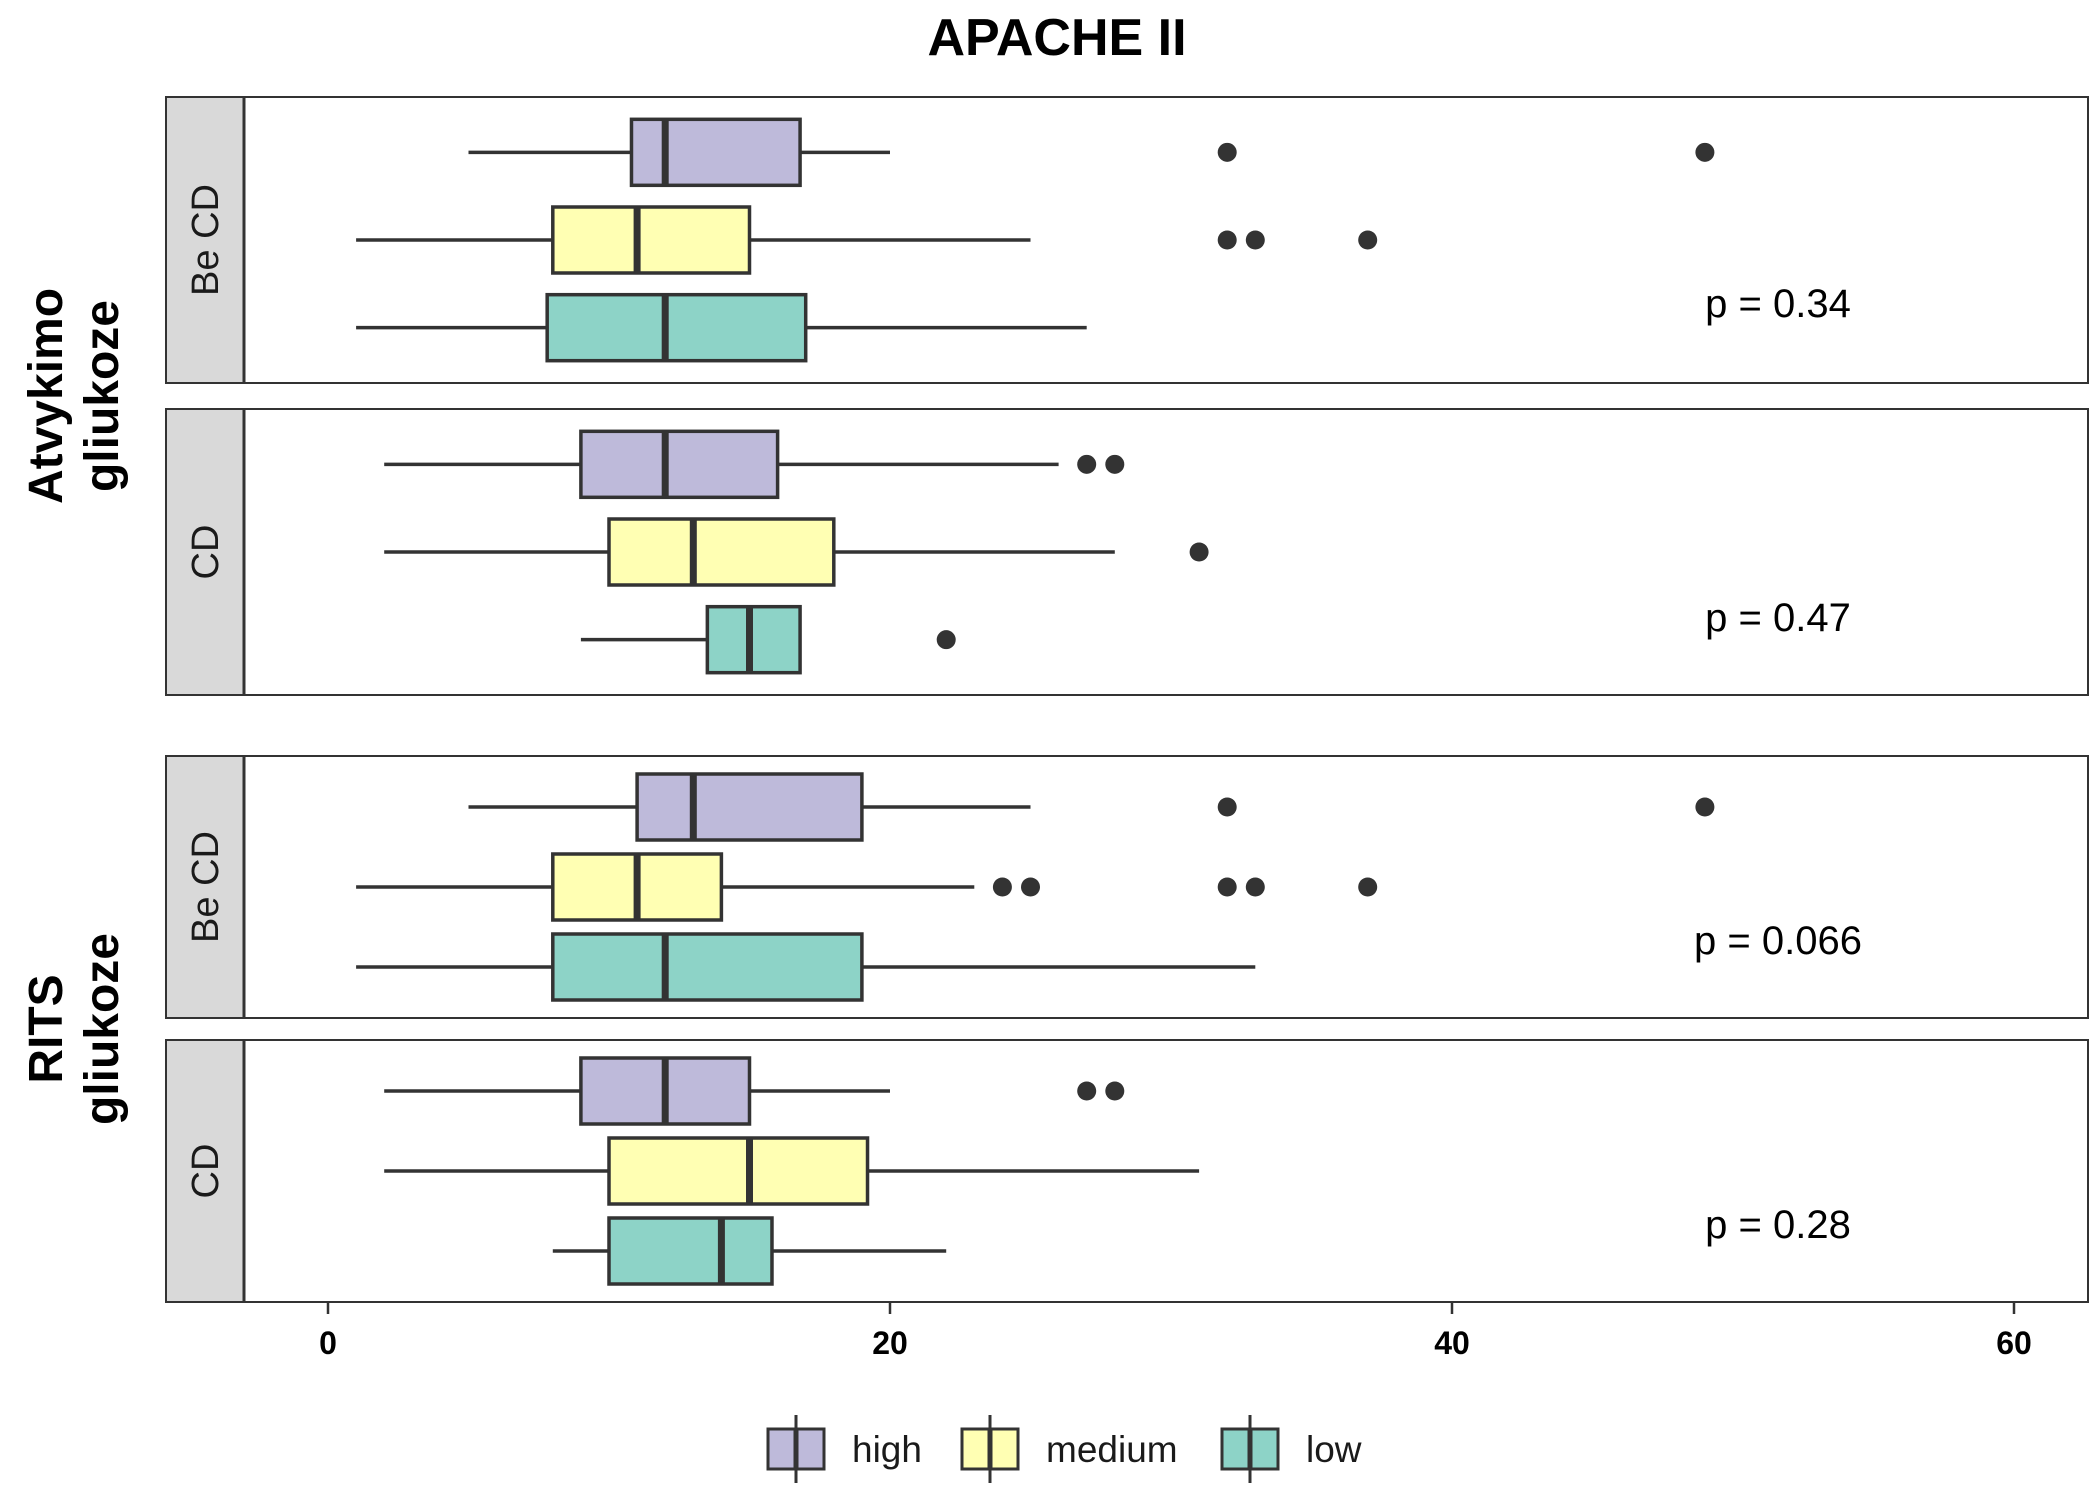  I want to click on legend-label: high, so click(887, 1449).